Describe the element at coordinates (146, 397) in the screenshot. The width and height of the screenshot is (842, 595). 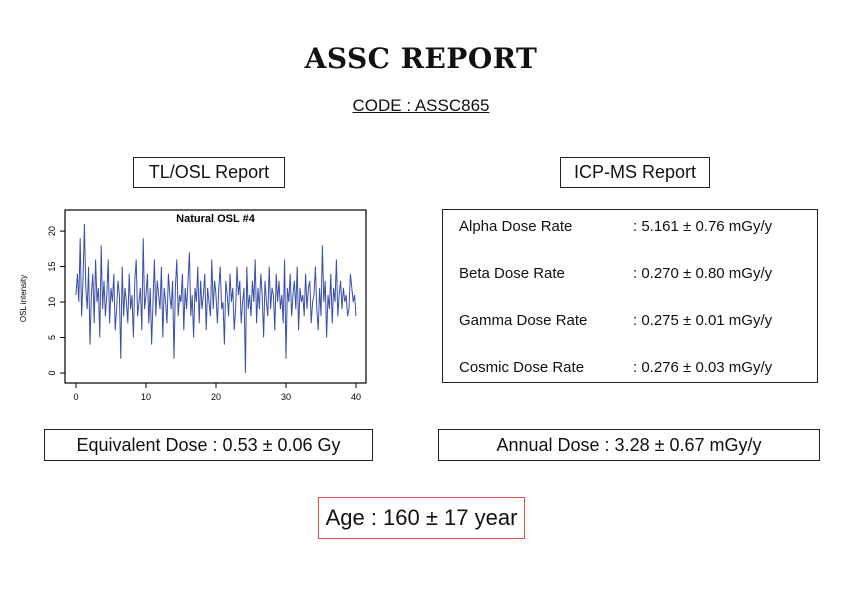
I see `x-tick-label: 10` at that location.